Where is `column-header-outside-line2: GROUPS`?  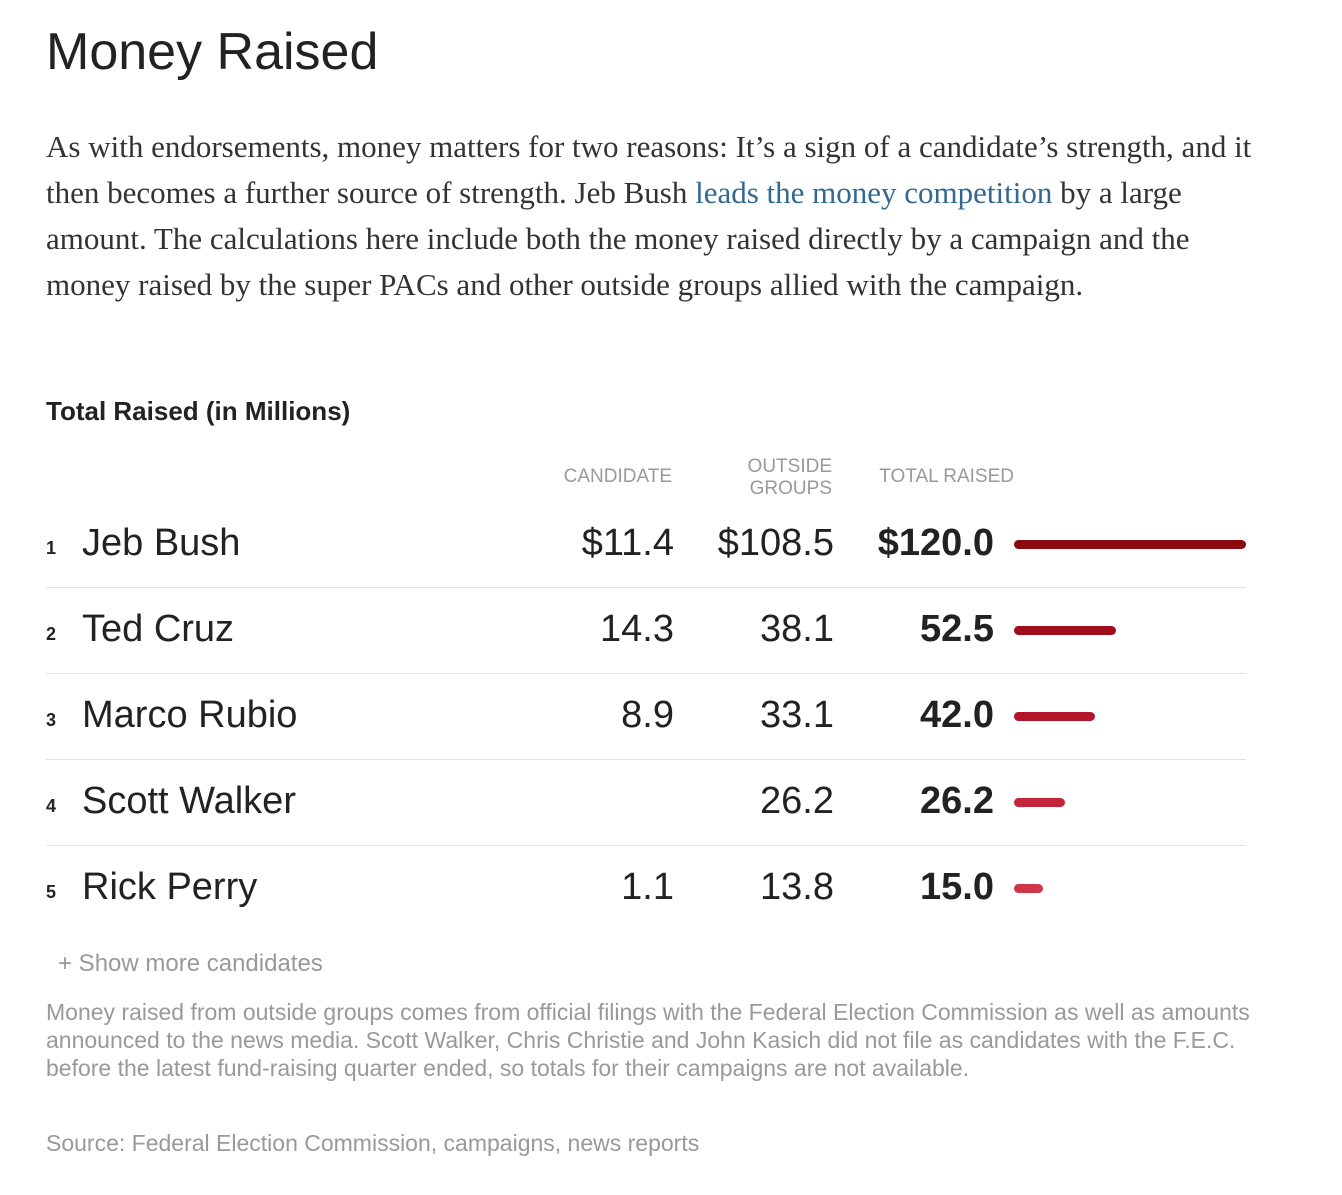 column-header-outside-line2: GROUPS is located at coordinates (790, 488).